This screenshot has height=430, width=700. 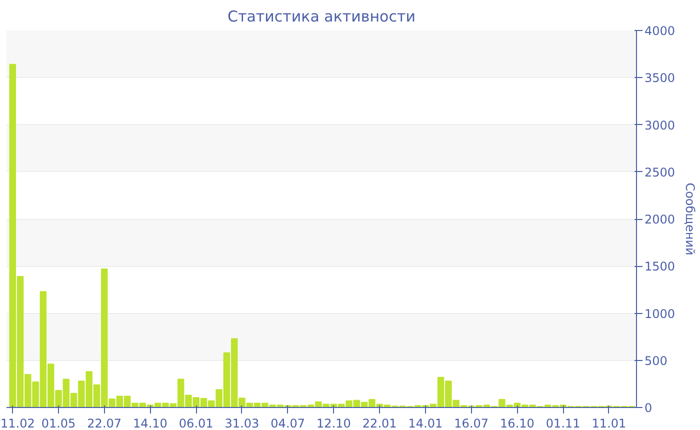 What do you see at coordinates (660, 31) in the screenshot?
I see `y-tick-label: 4000` at bounding box center [660, 31].